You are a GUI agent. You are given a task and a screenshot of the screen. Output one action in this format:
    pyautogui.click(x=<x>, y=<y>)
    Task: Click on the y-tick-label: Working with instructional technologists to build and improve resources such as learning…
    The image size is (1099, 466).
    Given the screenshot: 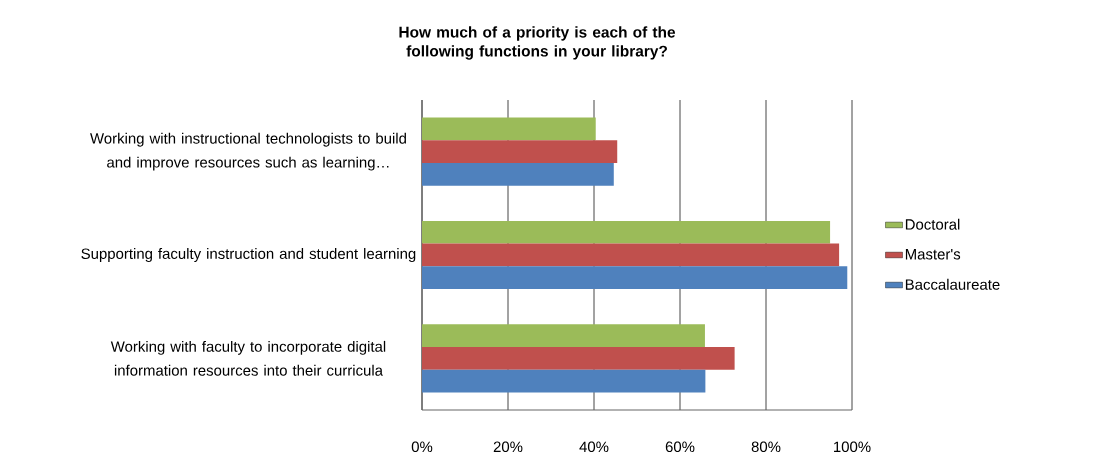 What is the action you would take?
    pyautogui.click(x=248, y=151)
    